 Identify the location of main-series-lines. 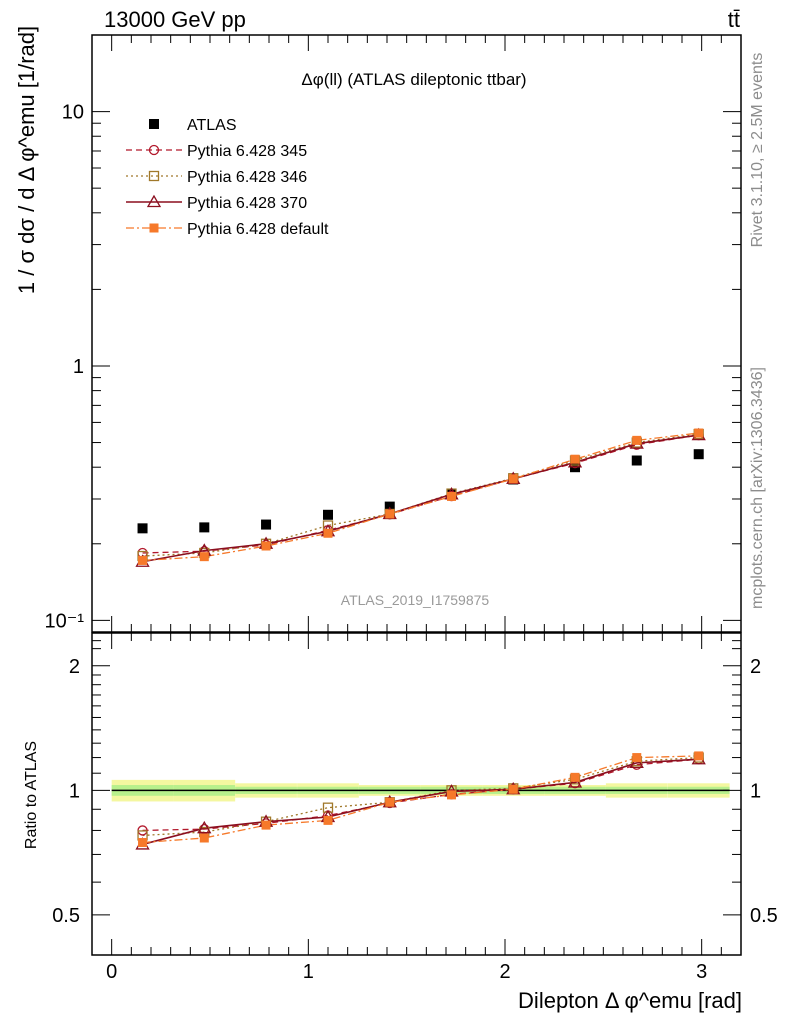
(420, 497).